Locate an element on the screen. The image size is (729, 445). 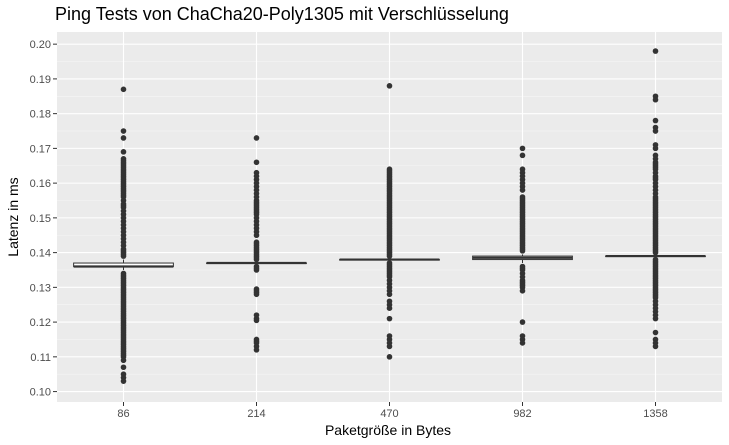
y-tick-label: 0.19 is located at coordinates (40, 80).